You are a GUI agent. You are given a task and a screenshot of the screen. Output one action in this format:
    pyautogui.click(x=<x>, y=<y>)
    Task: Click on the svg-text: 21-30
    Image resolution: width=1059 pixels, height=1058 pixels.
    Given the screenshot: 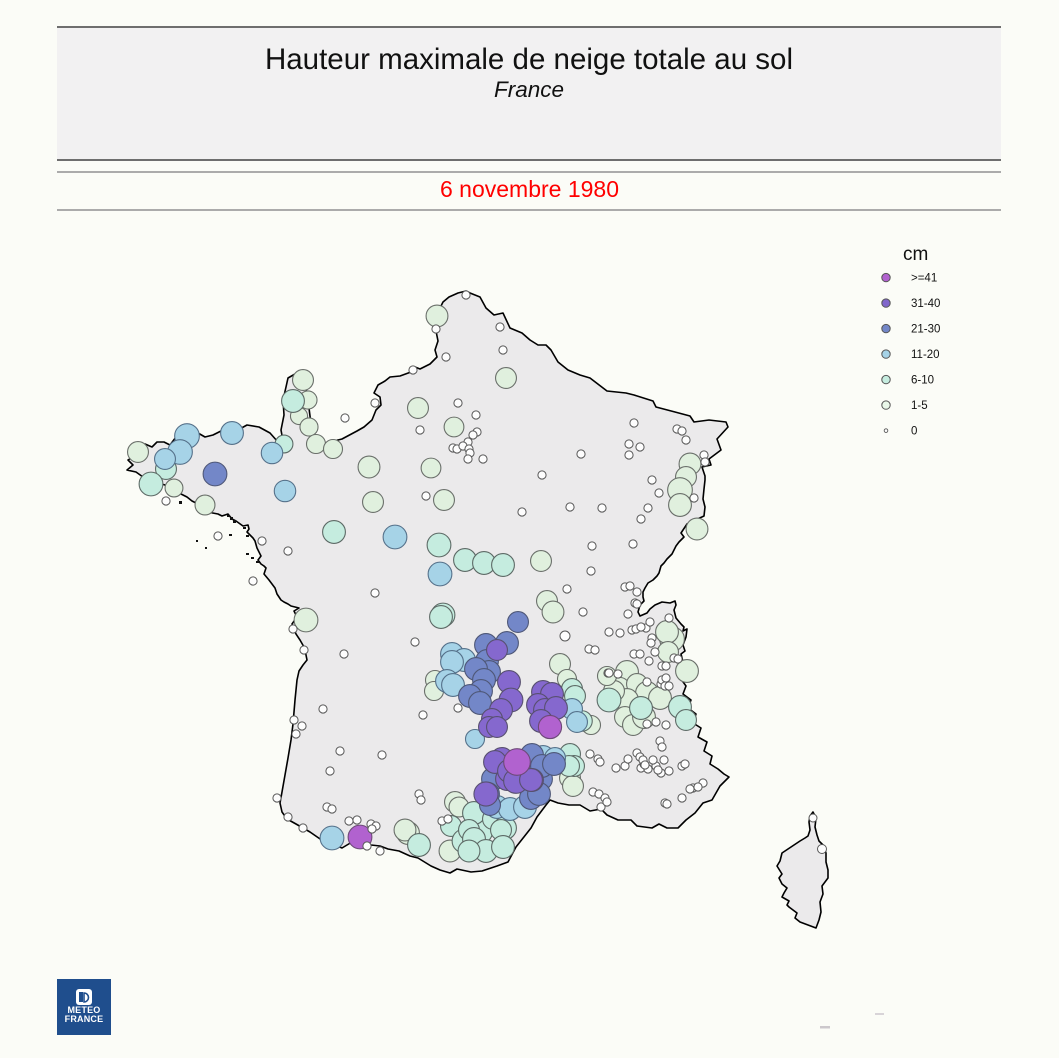 What is the action you would take?
    pyautogui.click(x=925, y=330)
    